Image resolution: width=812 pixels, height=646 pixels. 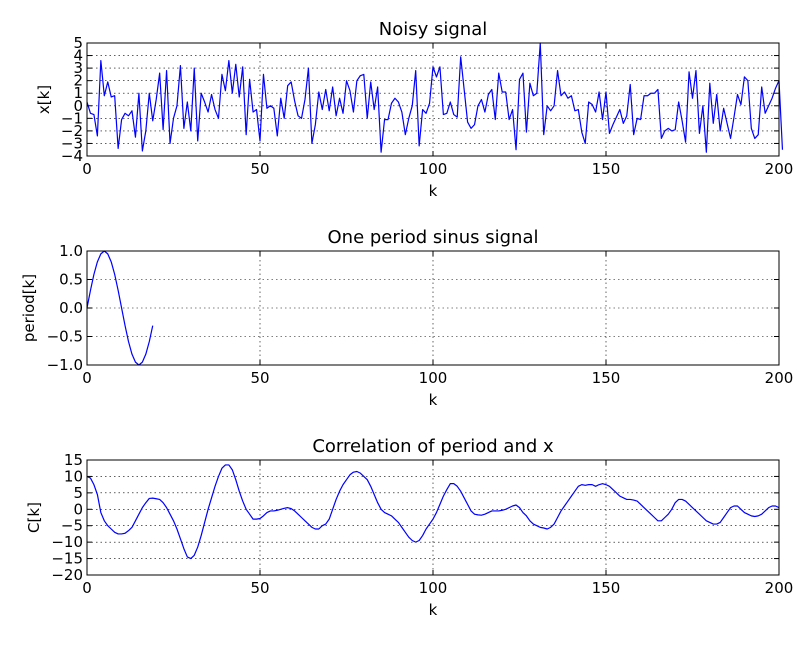 I want to click on y-tick-label: 3, so click(x=78, y=68).